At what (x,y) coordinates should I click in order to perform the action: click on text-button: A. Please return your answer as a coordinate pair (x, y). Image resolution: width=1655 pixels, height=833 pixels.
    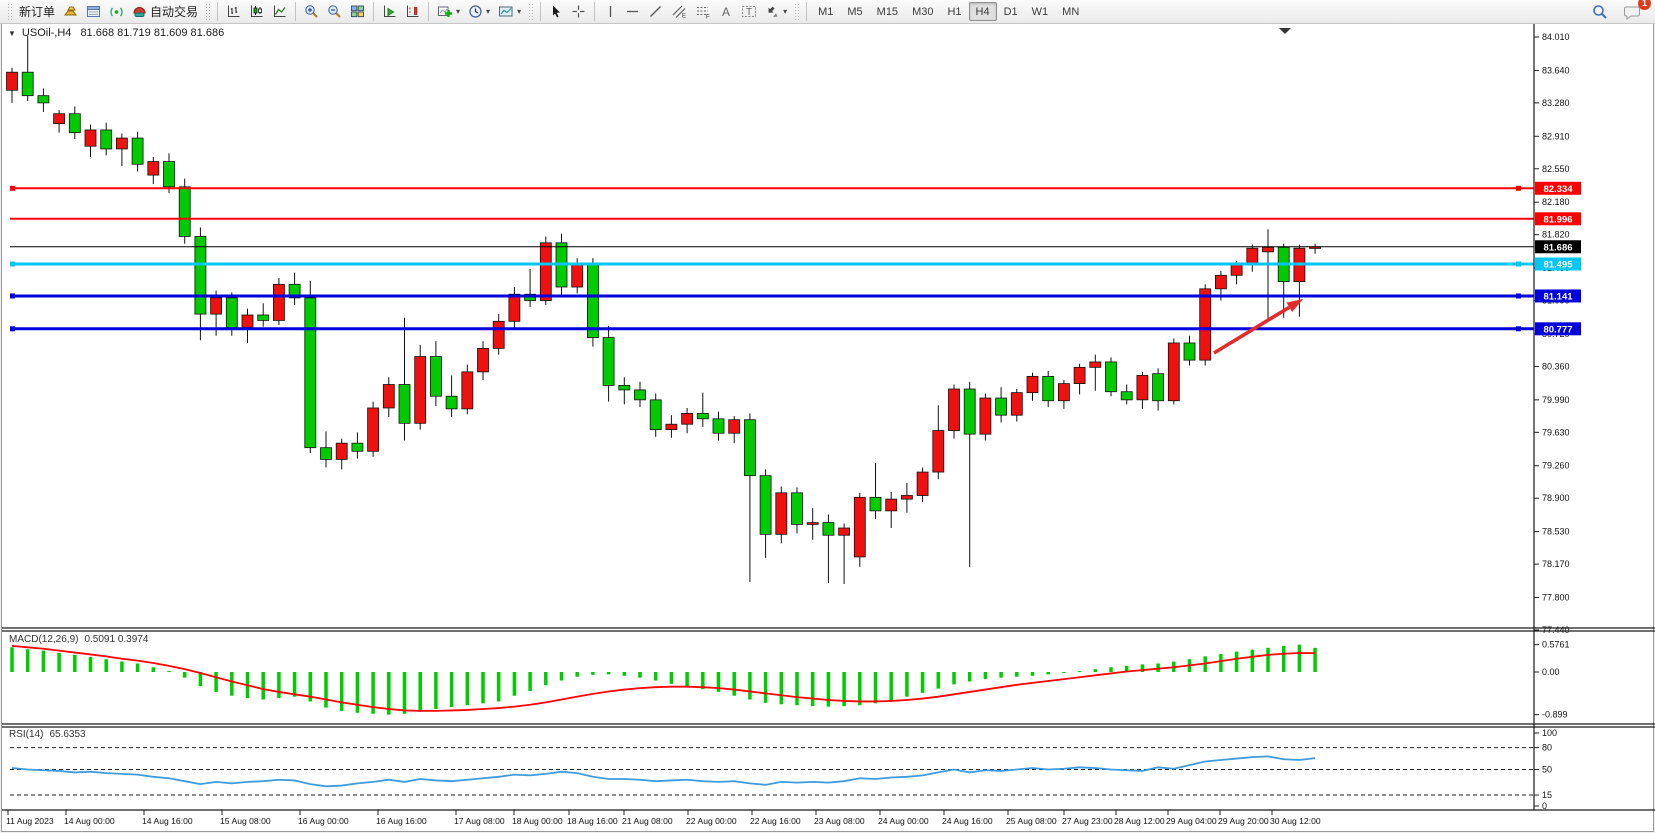
    Looking at the image, I should click on (726, 11).